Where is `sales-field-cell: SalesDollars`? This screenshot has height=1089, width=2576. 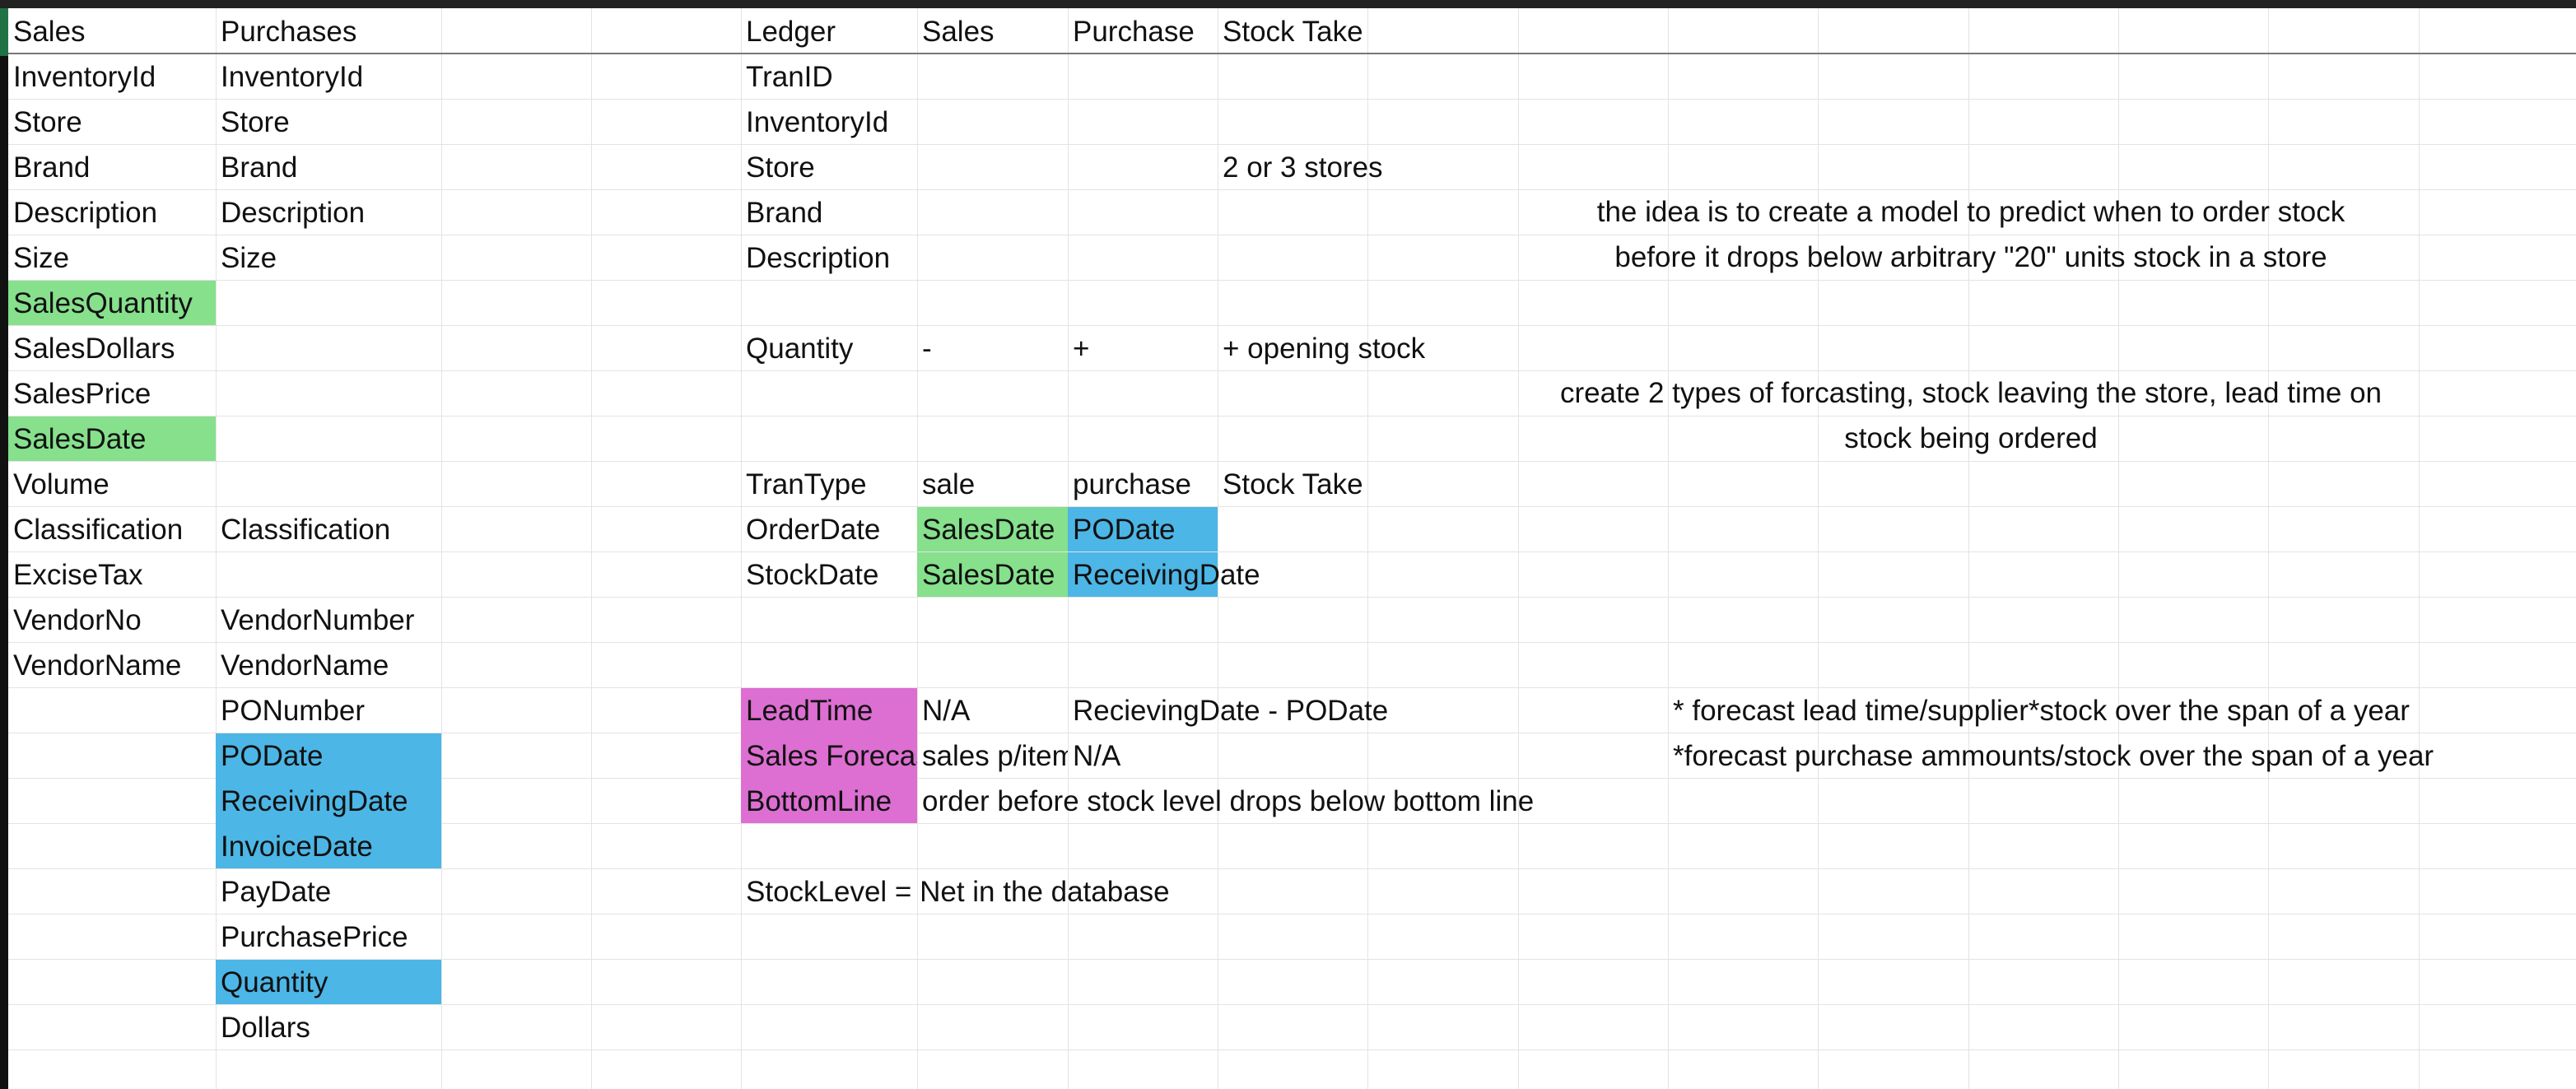 sales-field-cell: SalesDollars is located at coordinates (94, 349).